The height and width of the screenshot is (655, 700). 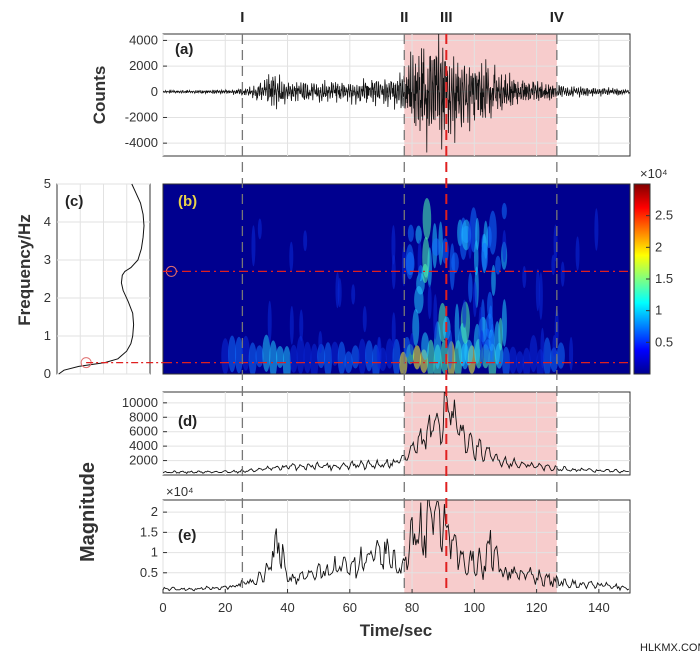 I want to click on y-tick-label: 1.5, so click(x=149, y=531).